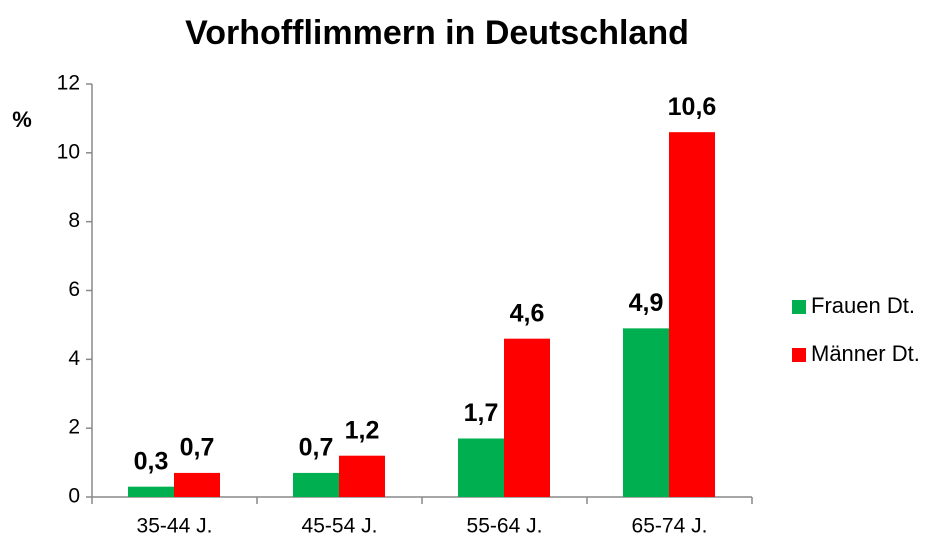  What do you see at coordinates (74, 427) in the screenshot?
I see `y-tick-label: 2` at bounding box center [74, 427].